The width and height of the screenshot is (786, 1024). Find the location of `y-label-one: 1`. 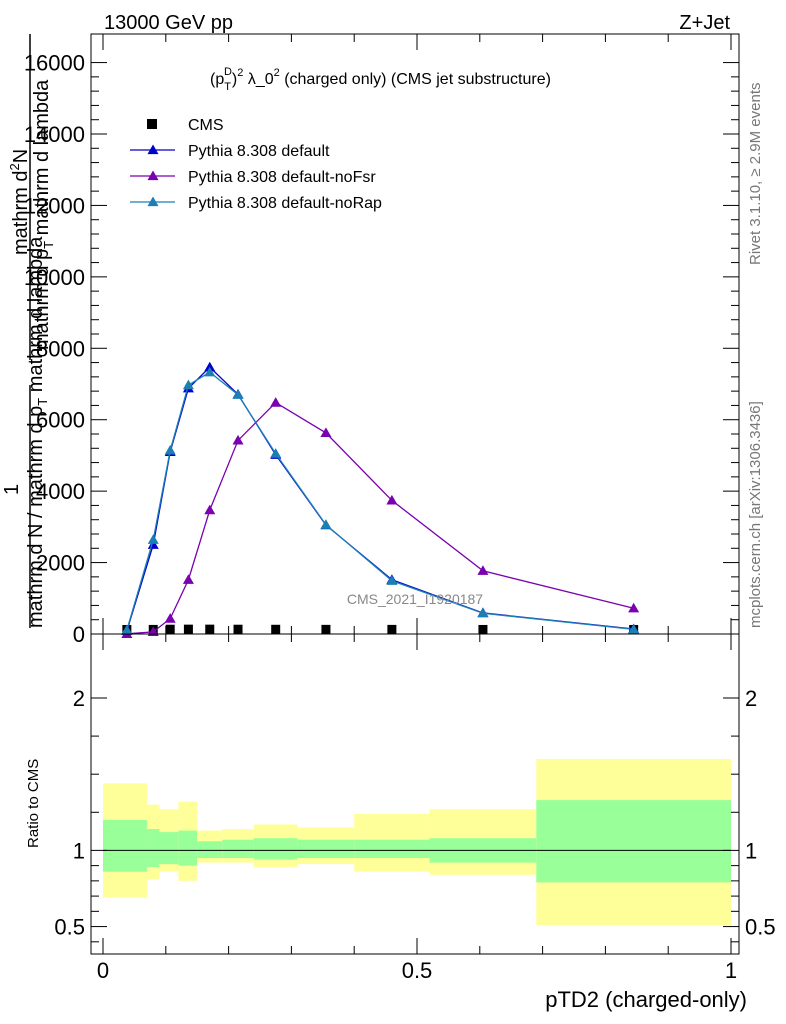

y-label-one: 1 is located at coordinates (12, 489).